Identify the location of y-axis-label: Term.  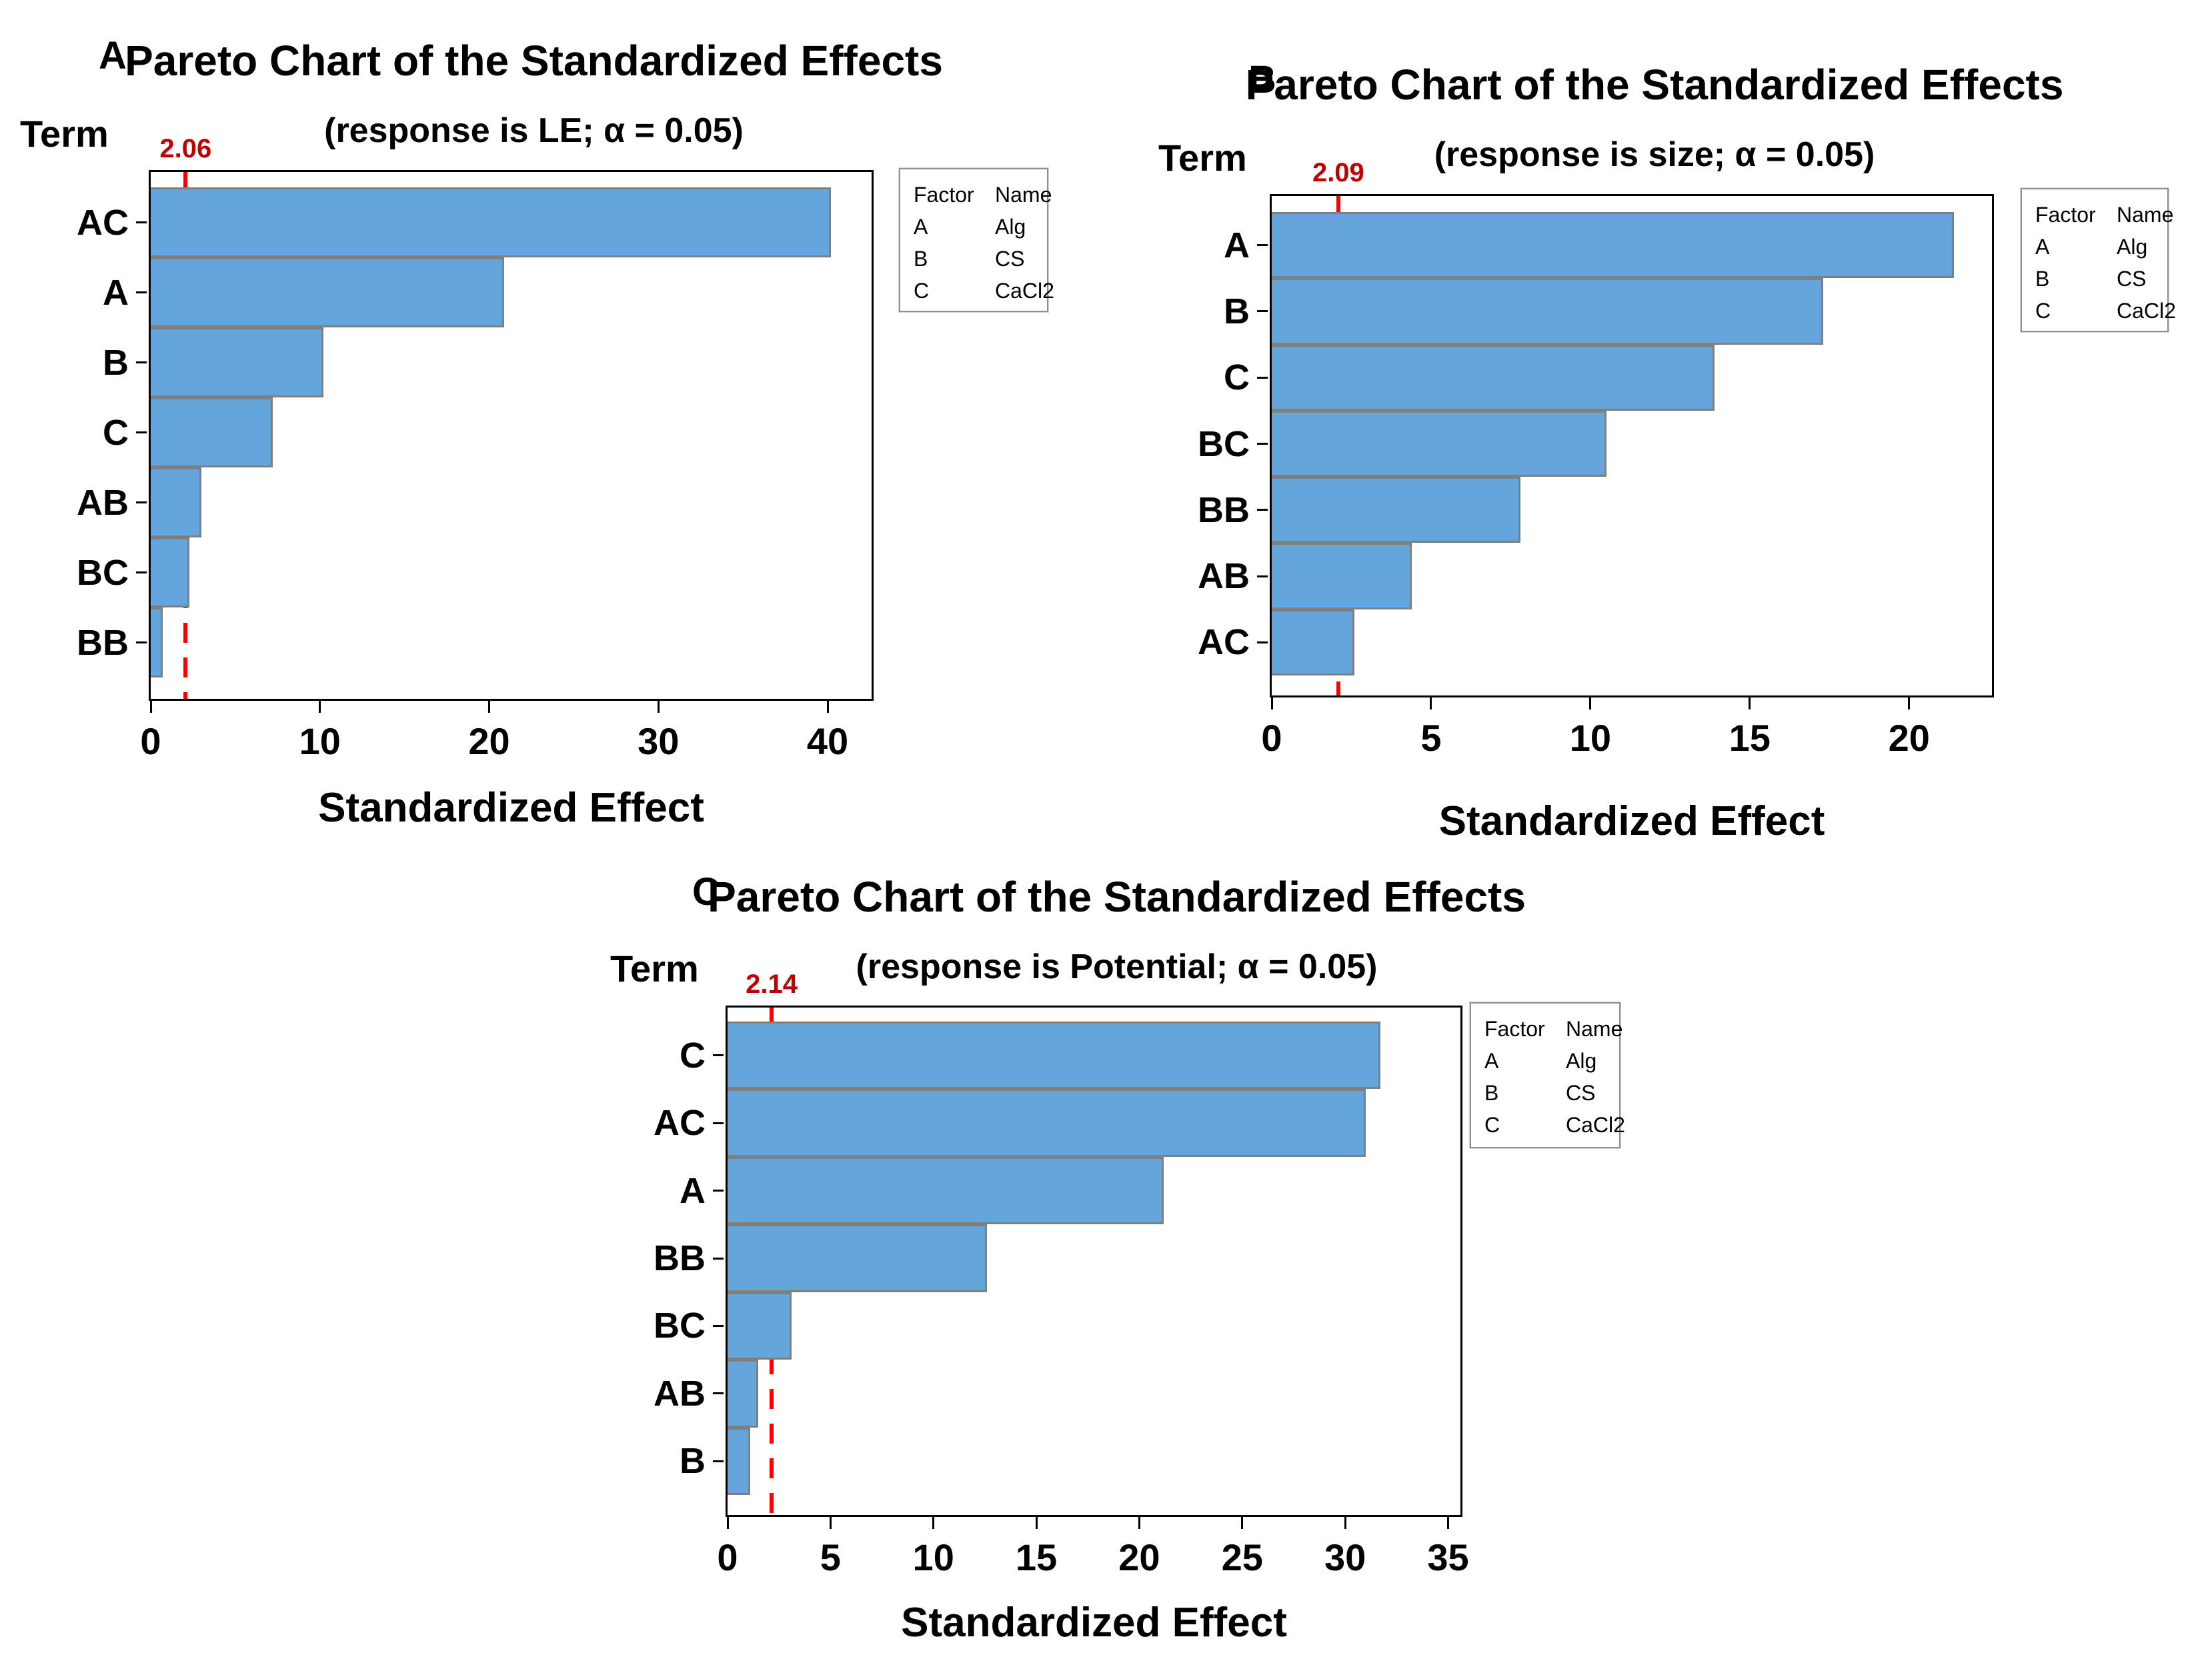
(654, 969).